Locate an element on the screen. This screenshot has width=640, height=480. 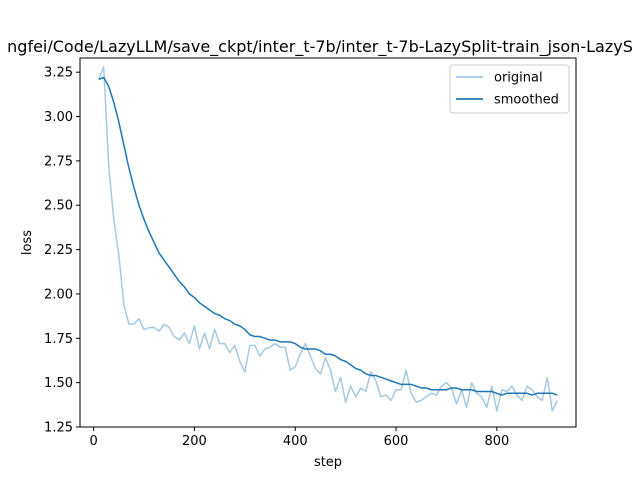
legend-label-original: original is located at coordinates (518, 78).